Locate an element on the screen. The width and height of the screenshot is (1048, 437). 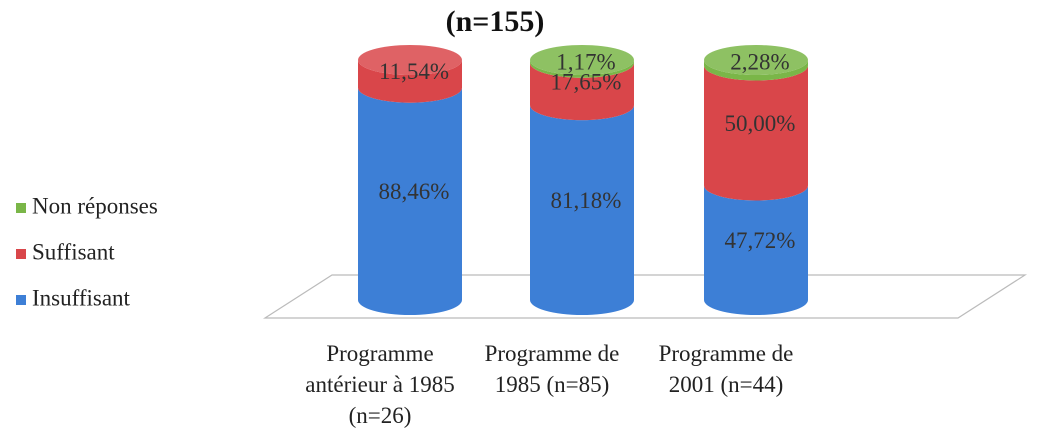
data-label: 11,54% is located at coordinates (414, 71).